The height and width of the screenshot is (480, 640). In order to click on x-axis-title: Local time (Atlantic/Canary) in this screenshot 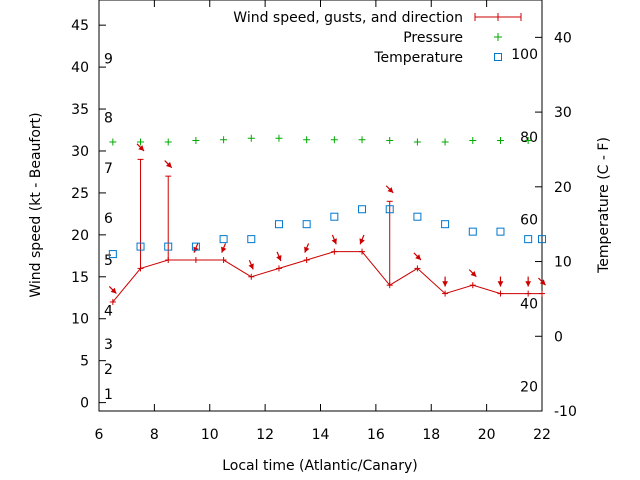, I will do `click(320, 466)`.